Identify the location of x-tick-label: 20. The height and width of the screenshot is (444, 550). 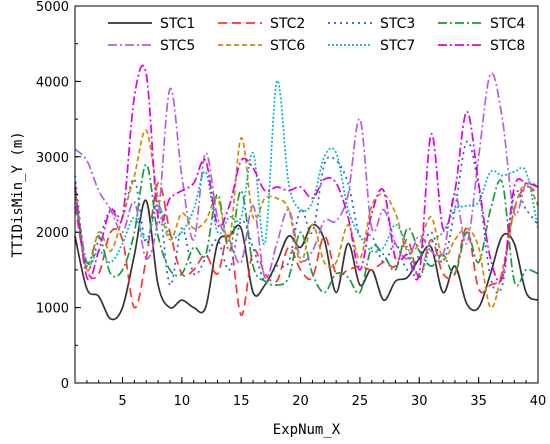
(300, 401).